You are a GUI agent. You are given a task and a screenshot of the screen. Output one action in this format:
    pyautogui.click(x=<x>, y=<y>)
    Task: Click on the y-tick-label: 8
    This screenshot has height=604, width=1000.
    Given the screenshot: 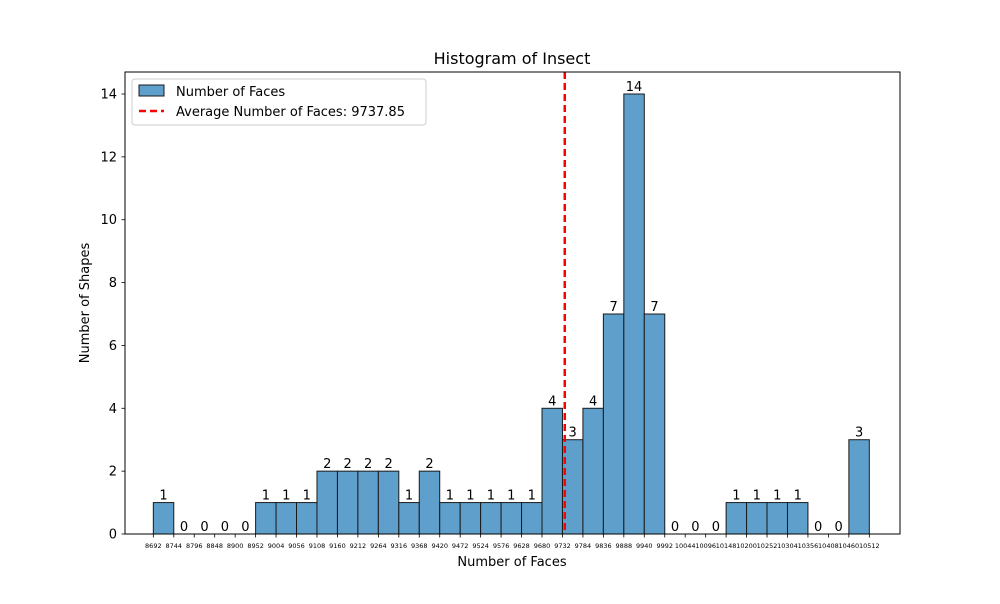 What is the action you would take?
    pyautogui.click(x=113, y=283)
    